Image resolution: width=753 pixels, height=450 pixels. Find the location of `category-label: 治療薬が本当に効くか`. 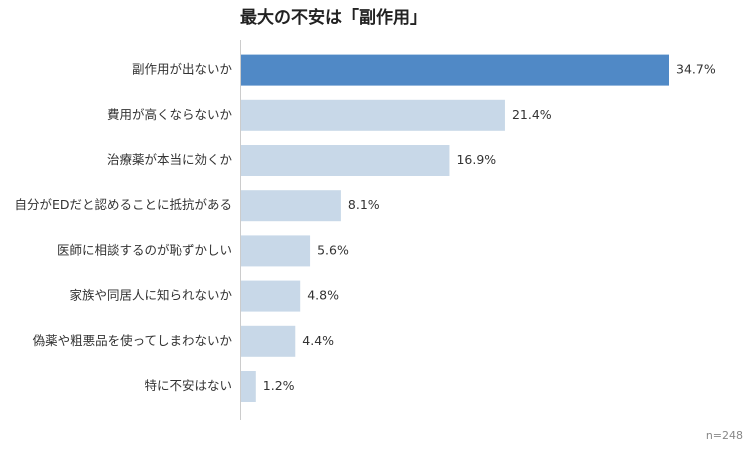

category-label: 治療薬が本当に効くか is located at coordinates (170, 159).